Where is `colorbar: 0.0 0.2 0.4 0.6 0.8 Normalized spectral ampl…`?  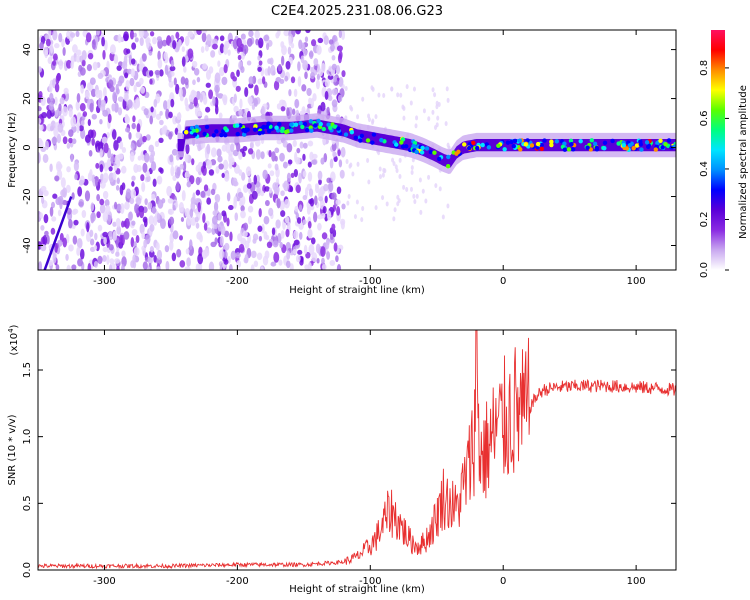 colorbar: 0.0 0.2 0.4 0.6 0.8 Normalized spectral ampl… is located at coordinates (724, 154).